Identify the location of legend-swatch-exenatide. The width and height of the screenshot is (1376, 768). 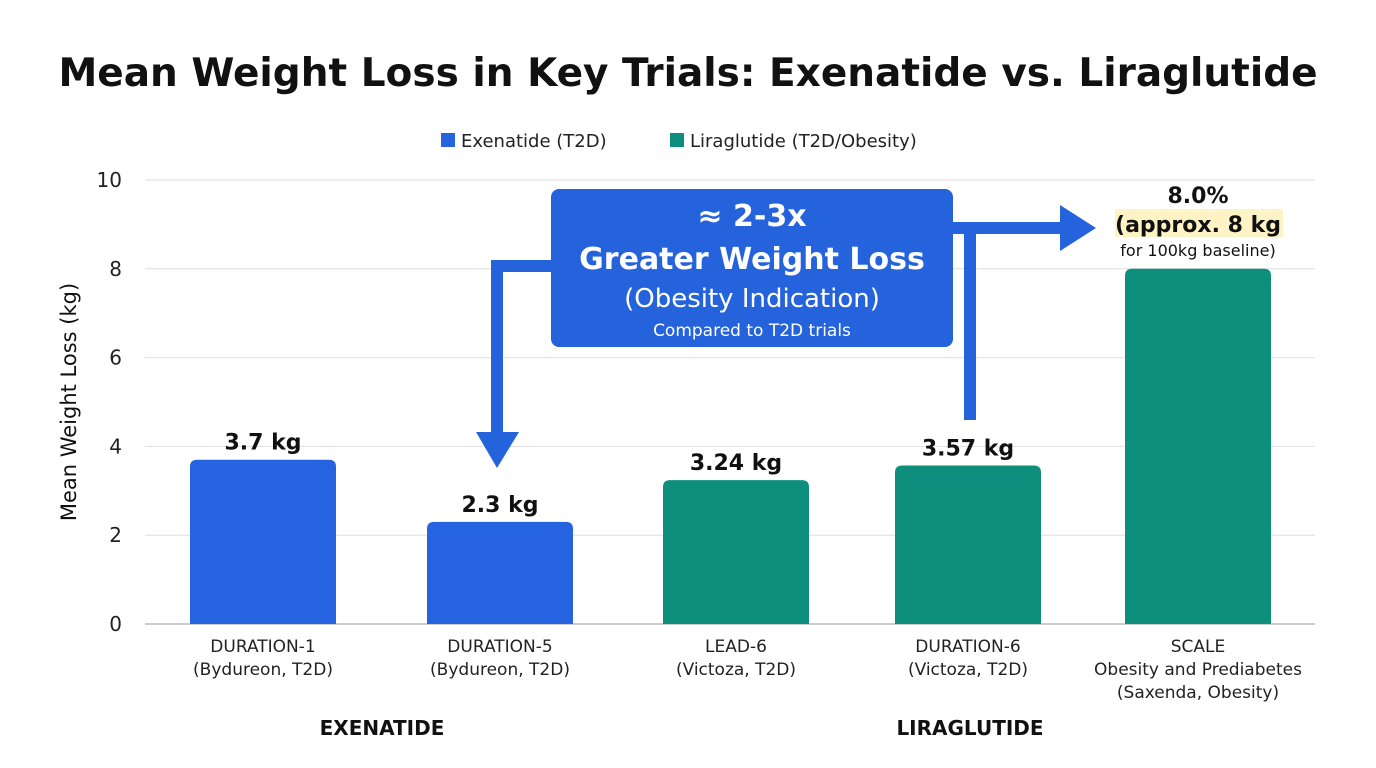
(448, 140).